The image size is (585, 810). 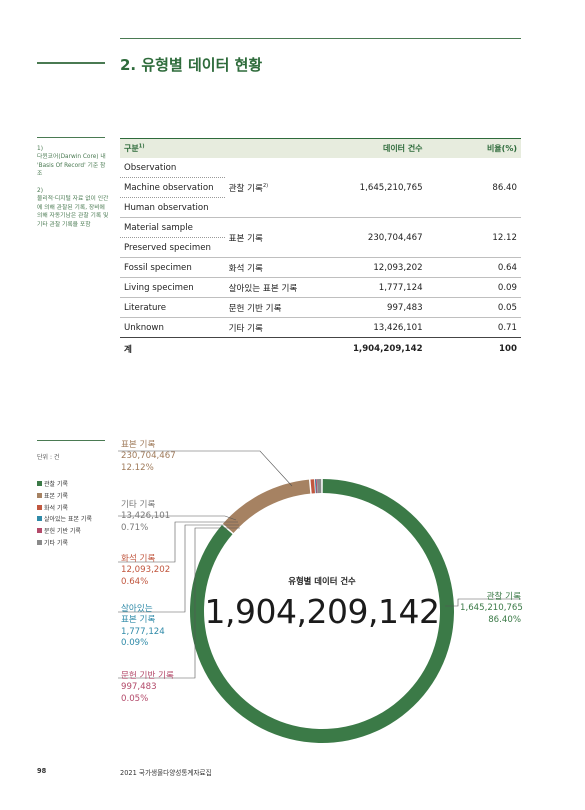 What do you see at coordinates (473, 348) in the screenshot?
I see `total-ratio: 100` at bounding box center [473, 348].